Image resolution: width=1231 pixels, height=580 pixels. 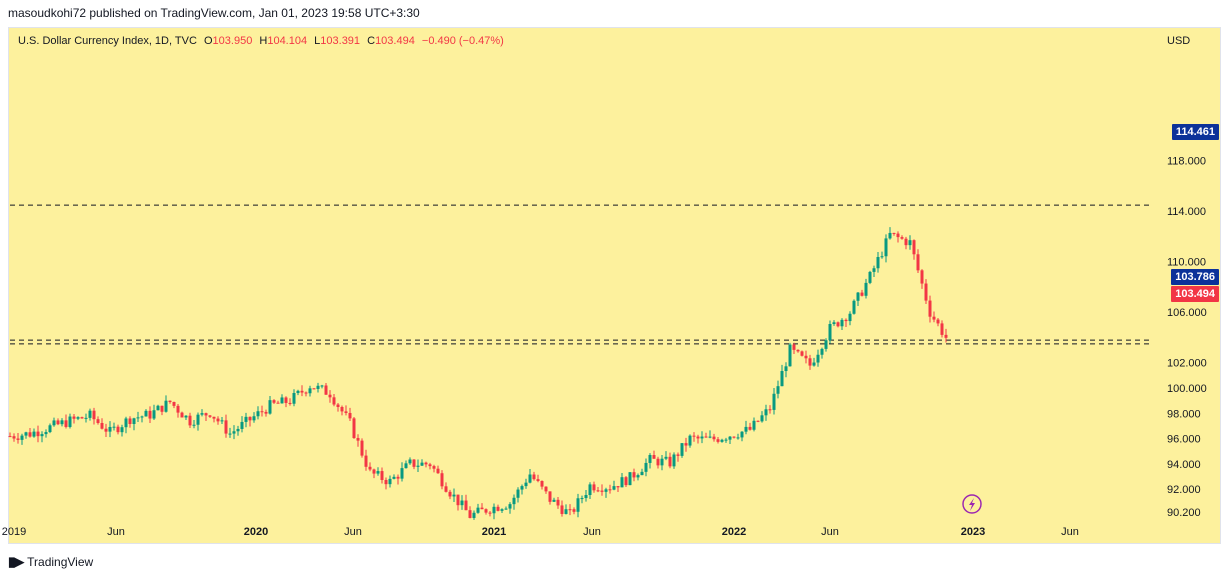 I want to click on open-value: 103.950, so click(x=232, y=41).